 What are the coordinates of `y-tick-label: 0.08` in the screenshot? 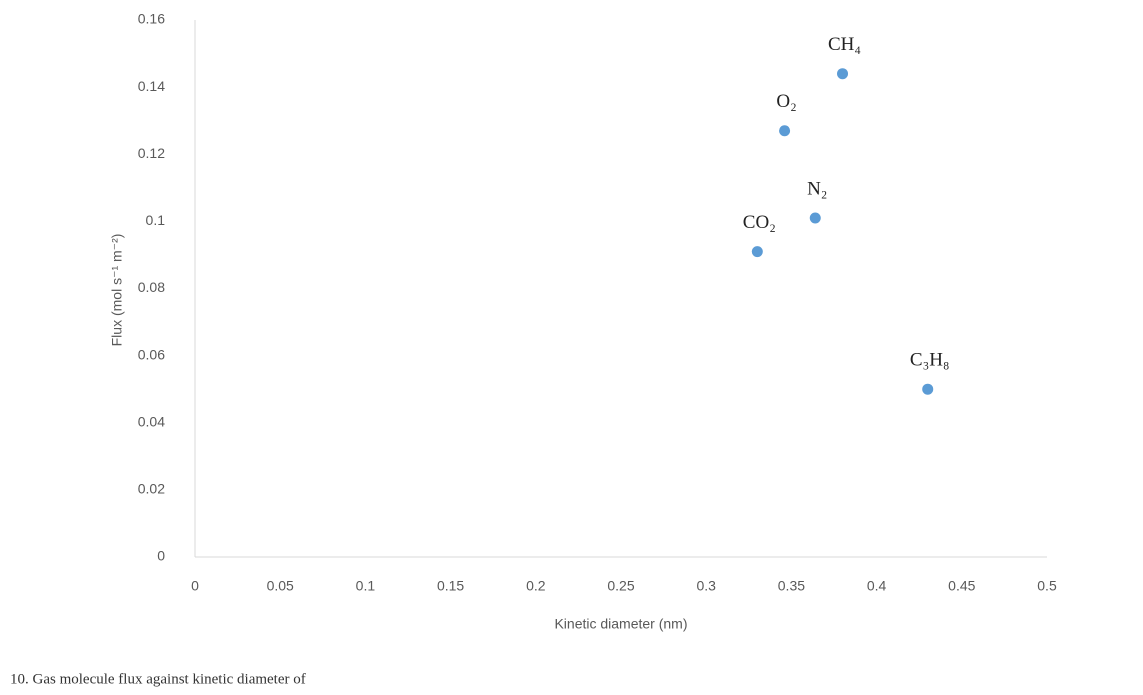 It's located at (151, 287).